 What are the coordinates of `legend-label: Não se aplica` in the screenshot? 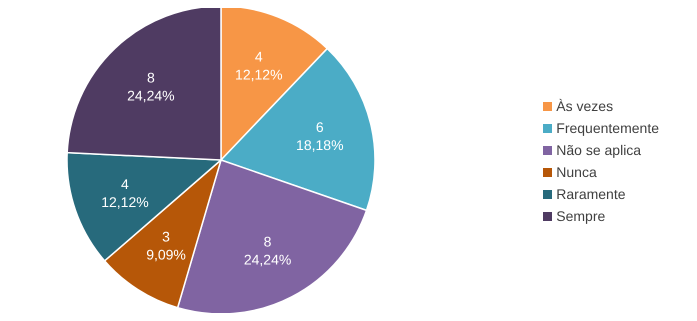 It's located at (599, 150).